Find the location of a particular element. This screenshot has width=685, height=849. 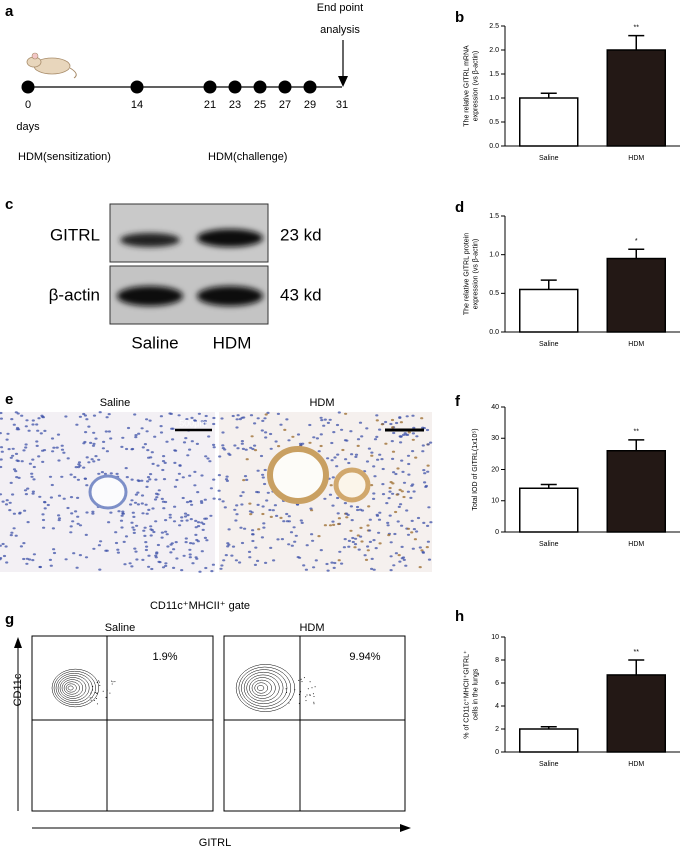

day-label: 23 is located at coordinates (235, 105).